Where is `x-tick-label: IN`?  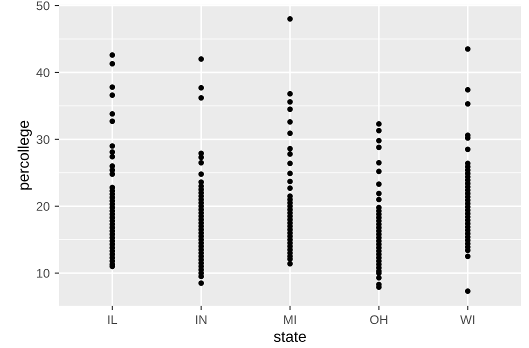
x-tick-label: IN is located at coordinates (201, 319).